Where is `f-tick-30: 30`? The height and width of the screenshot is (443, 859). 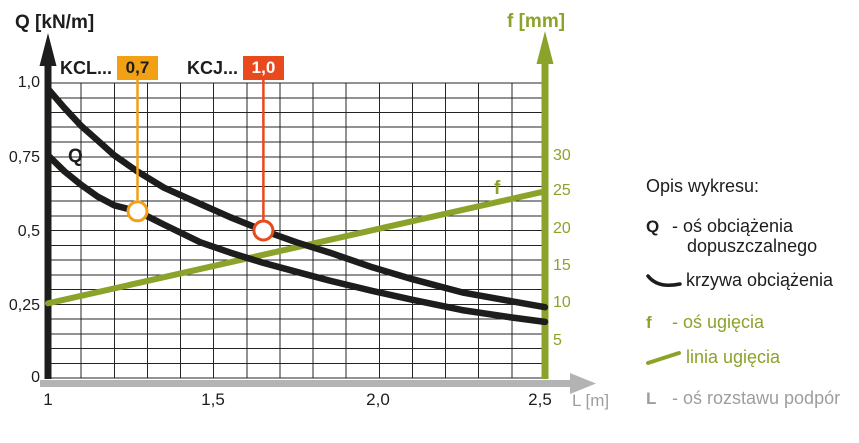 f-tick-30: 30 is located at coordinates (562, 155).